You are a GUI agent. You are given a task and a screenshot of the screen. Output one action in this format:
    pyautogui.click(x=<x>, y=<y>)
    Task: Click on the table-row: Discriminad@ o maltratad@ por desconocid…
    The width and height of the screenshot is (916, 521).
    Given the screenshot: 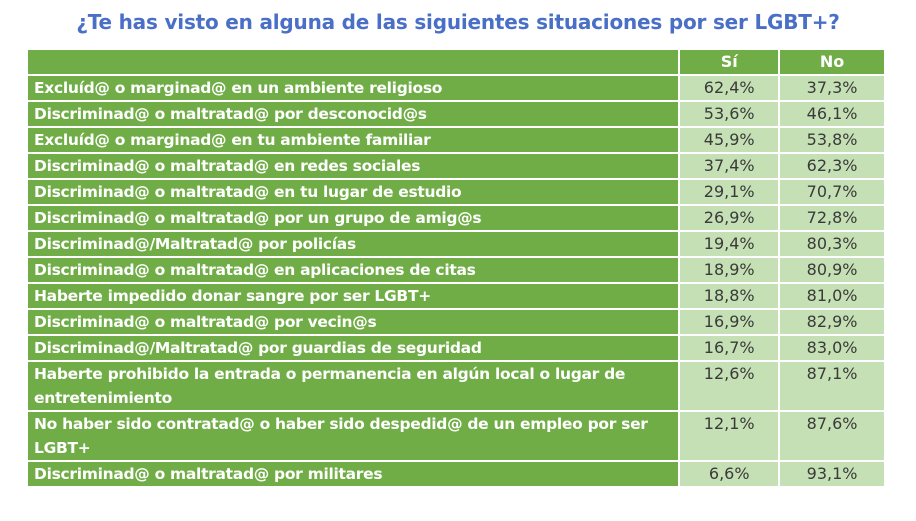 What is the action you would take?
    pyautogui.click(x=455, y=114)
    